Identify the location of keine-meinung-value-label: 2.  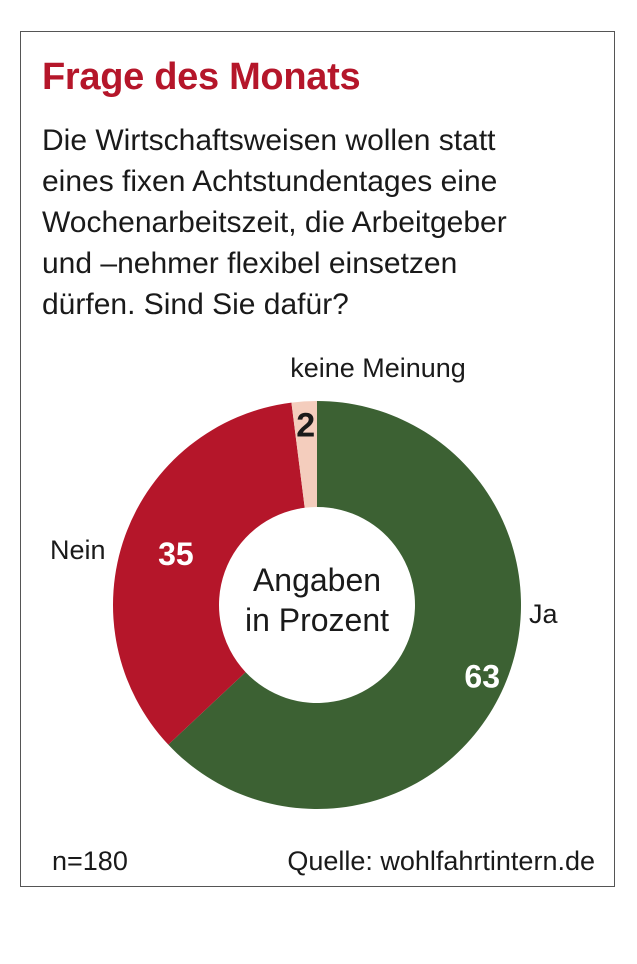
(305, 425).